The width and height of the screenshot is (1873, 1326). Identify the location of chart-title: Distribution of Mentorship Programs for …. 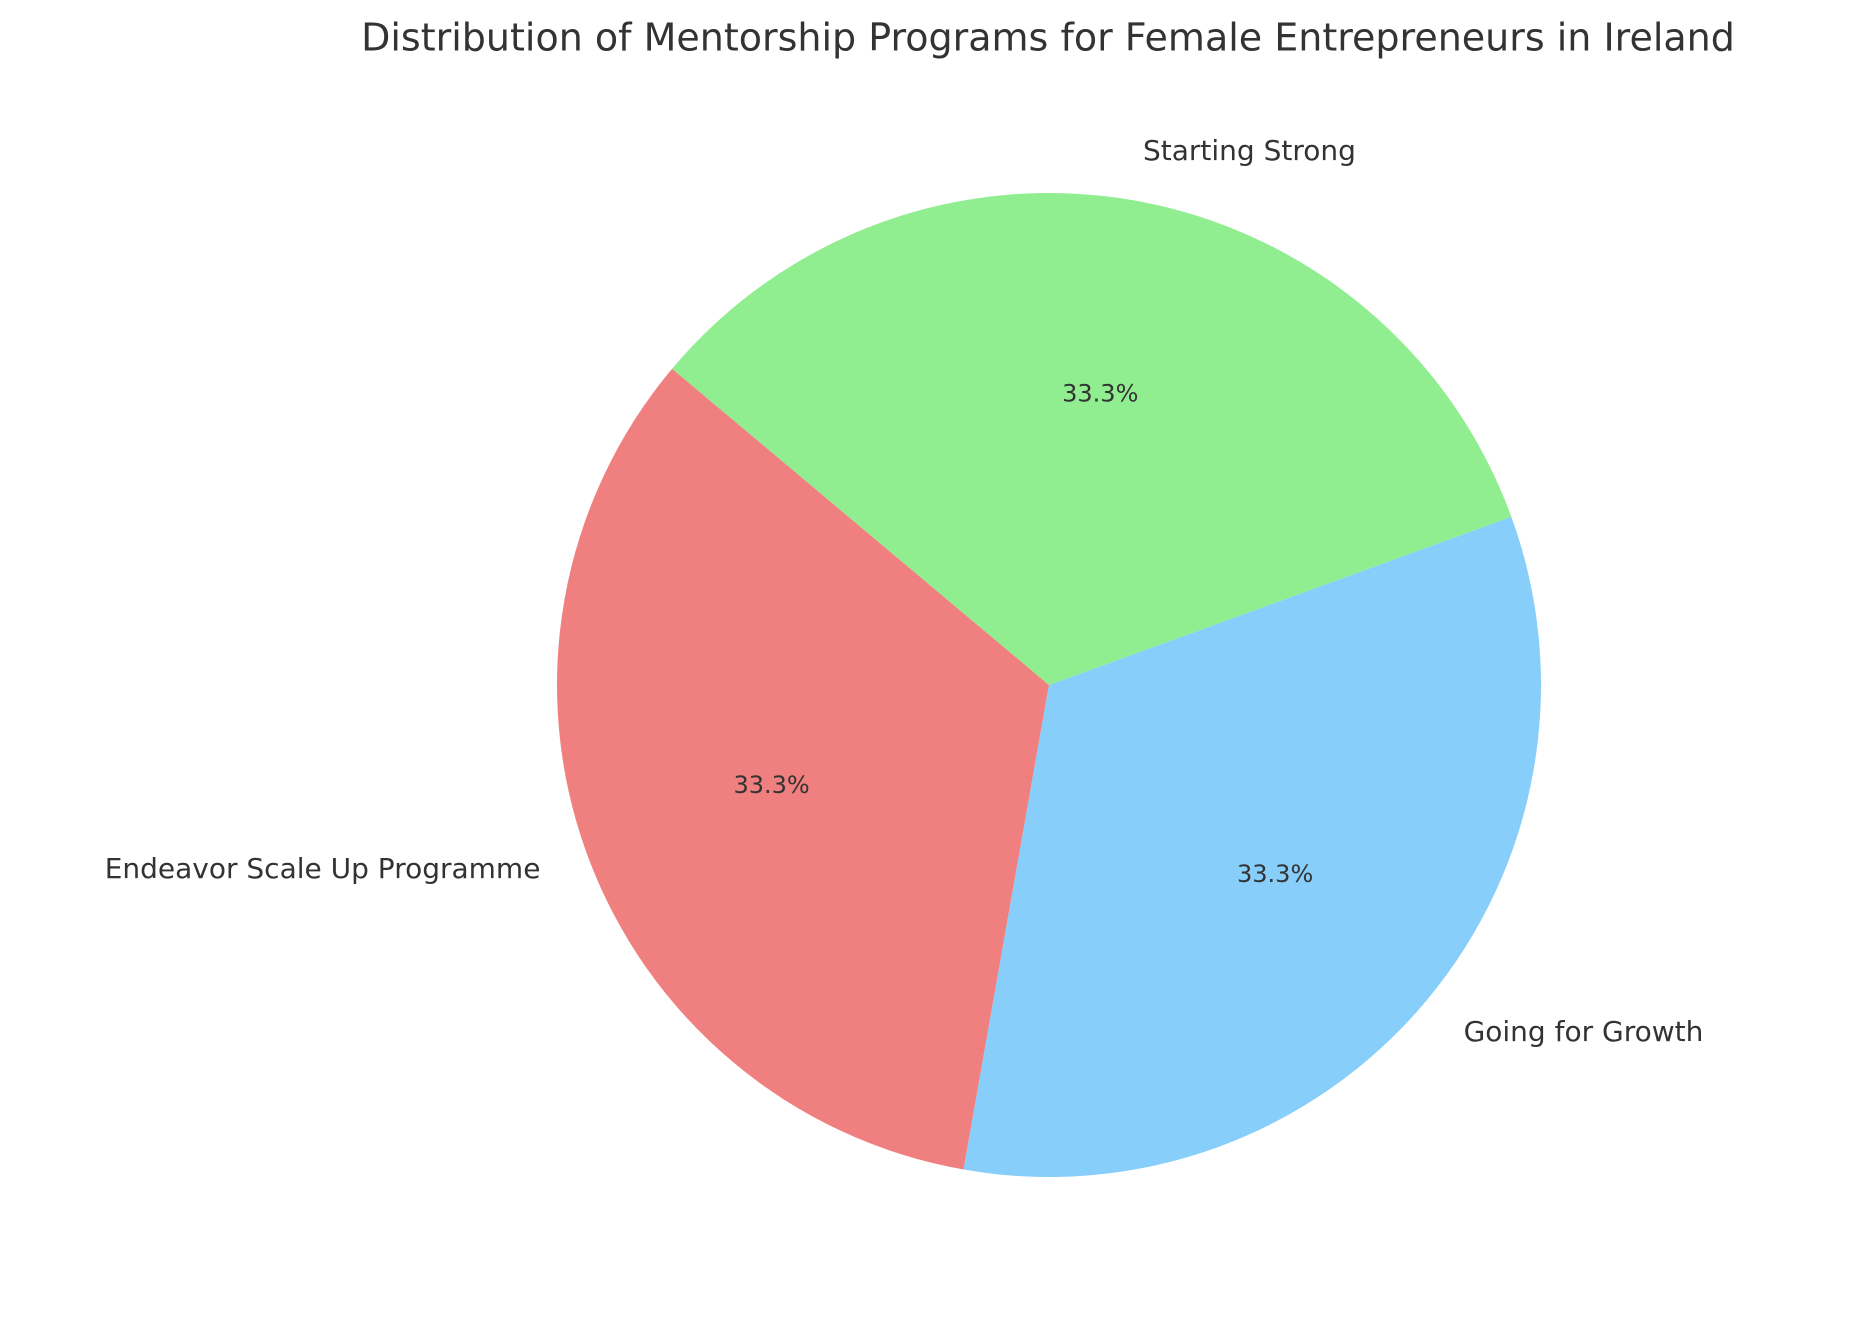
(1048, 38).